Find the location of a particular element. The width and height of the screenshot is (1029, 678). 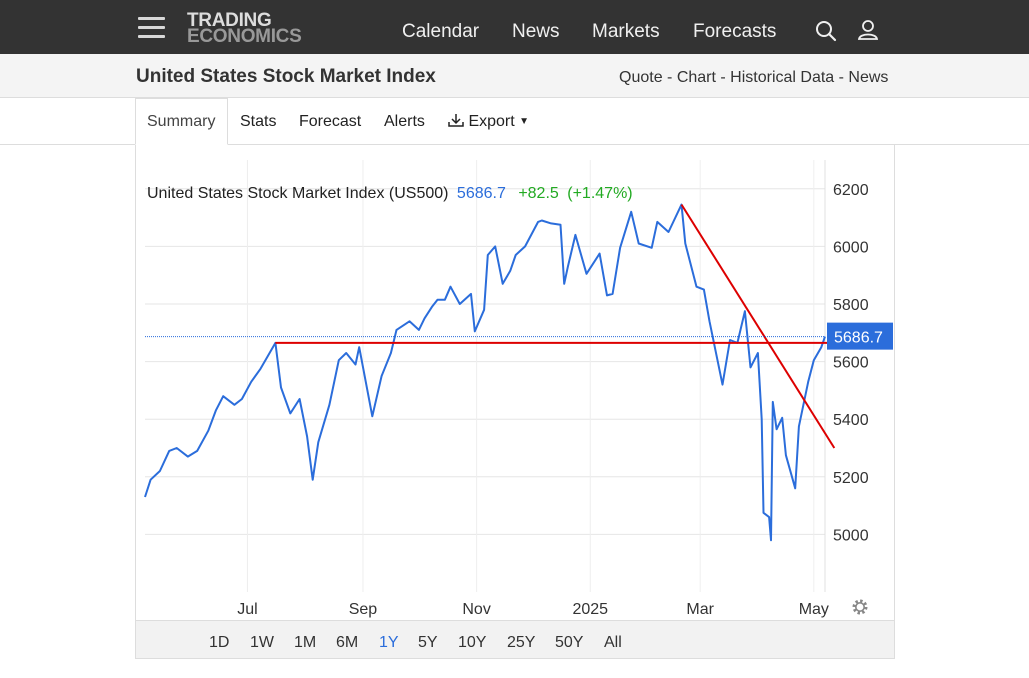

tab-stats: Stats is located at coordinates (258, 121).